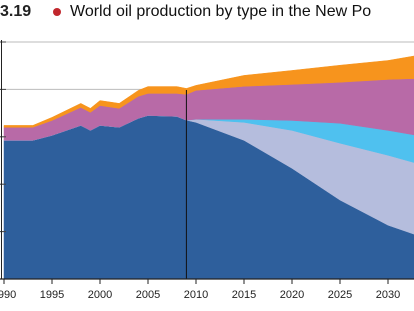 The height and width of the screenshot is (311, 414). What do you see at coordinates (340, 295) in the screenshot?
I see `x-tick-label: 2025` at bounding box center [340, 295].